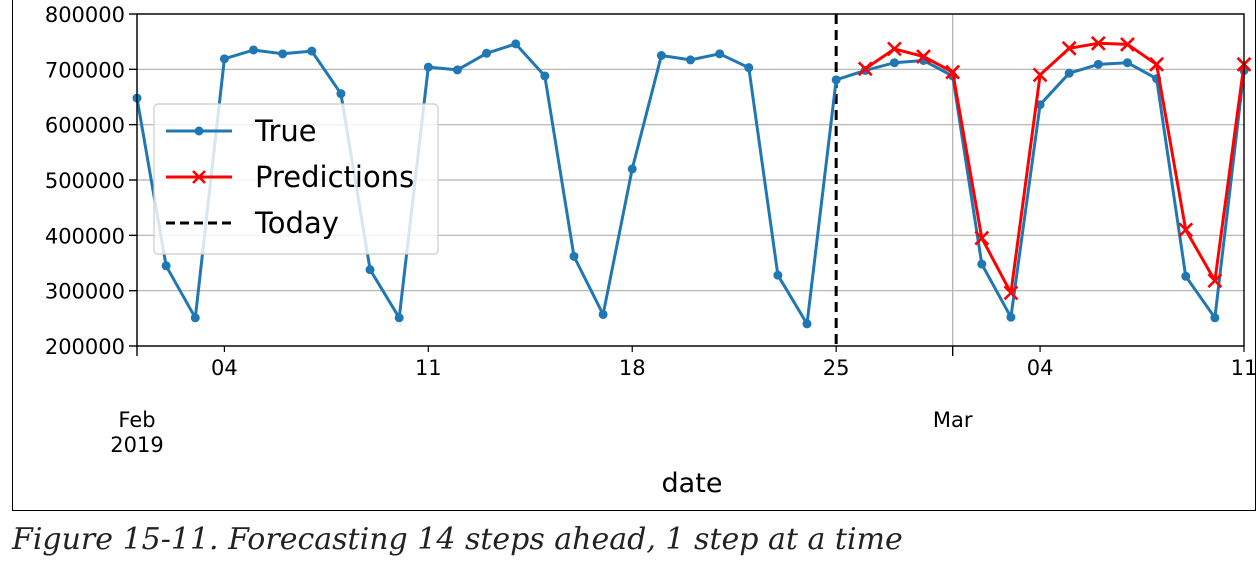  Describe the element at coordinates (836, 368) in the screenshot. I see `x-tick-label: 25` at that location.